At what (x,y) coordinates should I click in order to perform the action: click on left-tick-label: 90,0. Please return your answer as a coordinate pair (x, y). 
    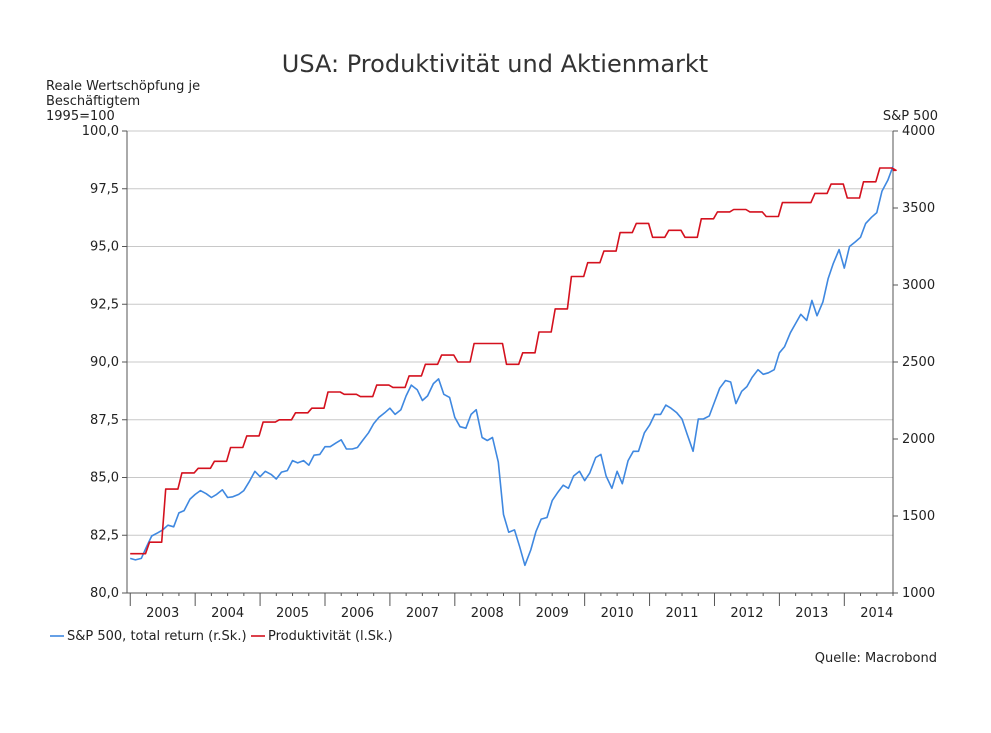
    Looking at the image, I should click on (104, 362).